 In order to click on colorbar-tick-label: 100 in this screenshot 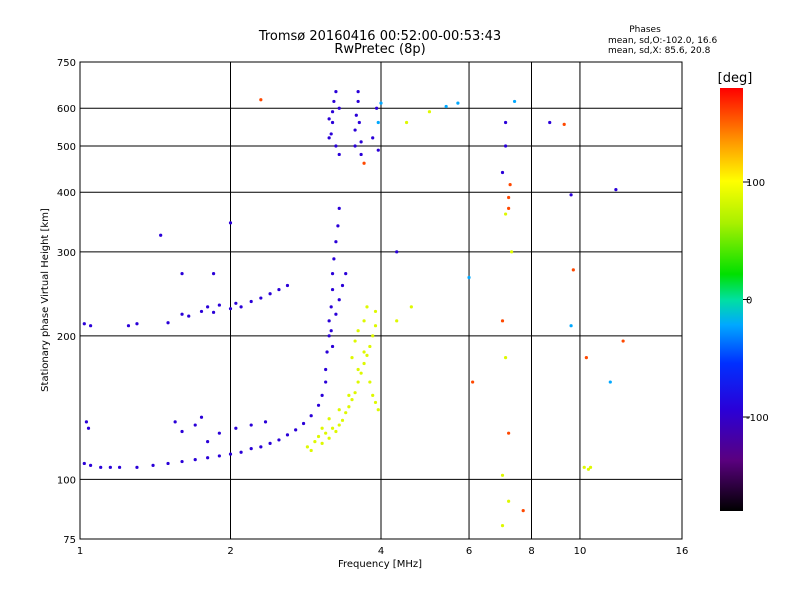, I will do `click(755, 183)`.